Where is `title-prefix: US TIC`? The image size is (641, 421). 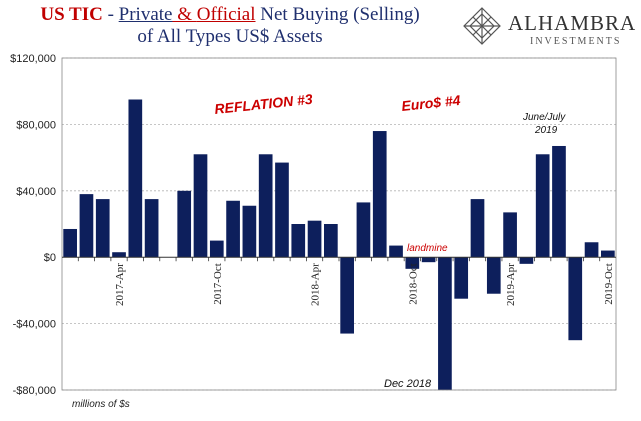 title-prefix: US TIC is located at coordinates (71, 14).